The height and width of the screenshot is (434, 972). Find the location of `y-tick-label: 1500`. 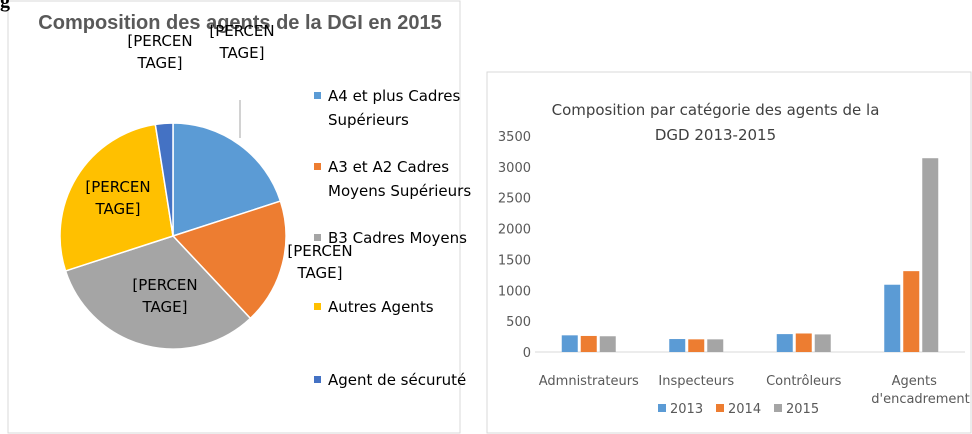

y-tick-label: 1500 is located at coordinates (514, 260).